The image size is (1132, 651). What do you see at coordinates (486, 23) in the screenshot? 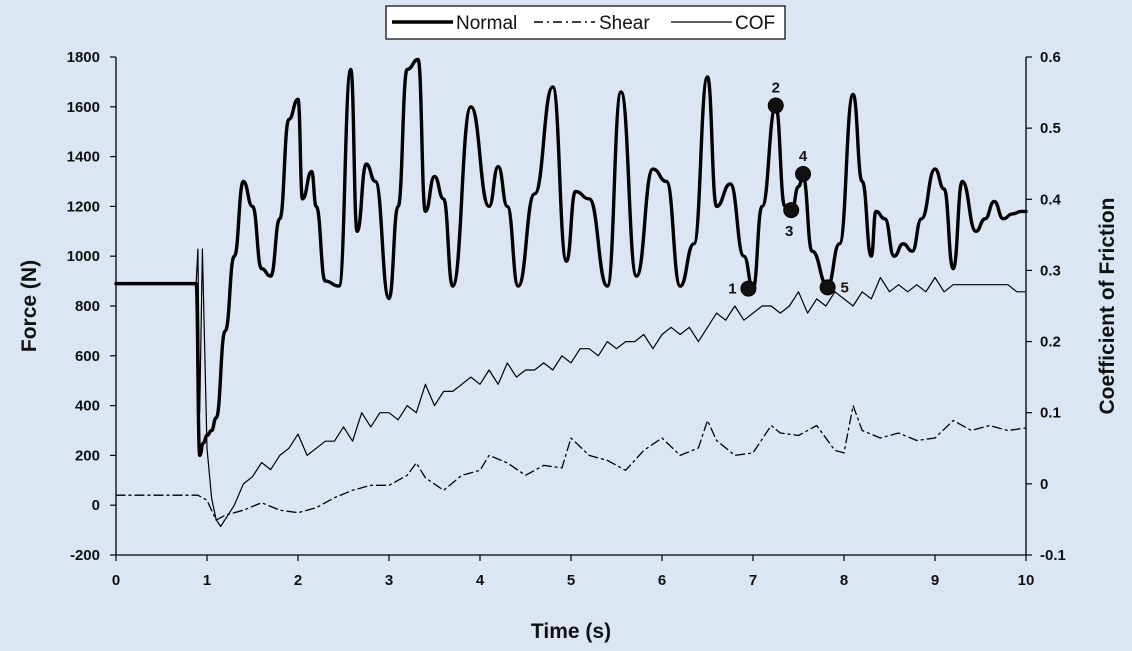
I see `legend-label-normal: Normal` at bounding box center [486, 23].